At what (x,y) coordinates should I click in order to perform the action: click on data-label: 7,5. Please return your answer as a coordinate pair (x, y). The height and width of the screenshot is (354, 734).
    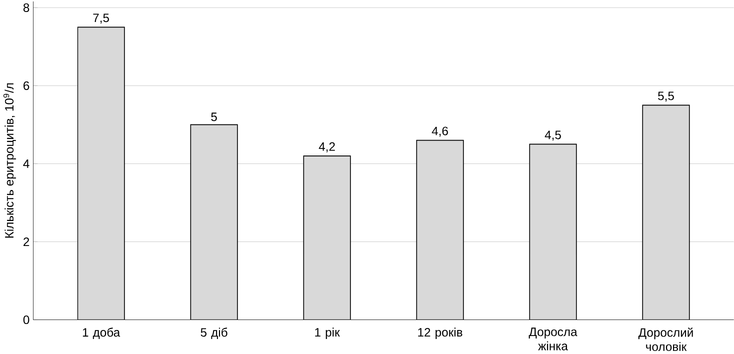
    Looking at the image, I should click on (101, 19).